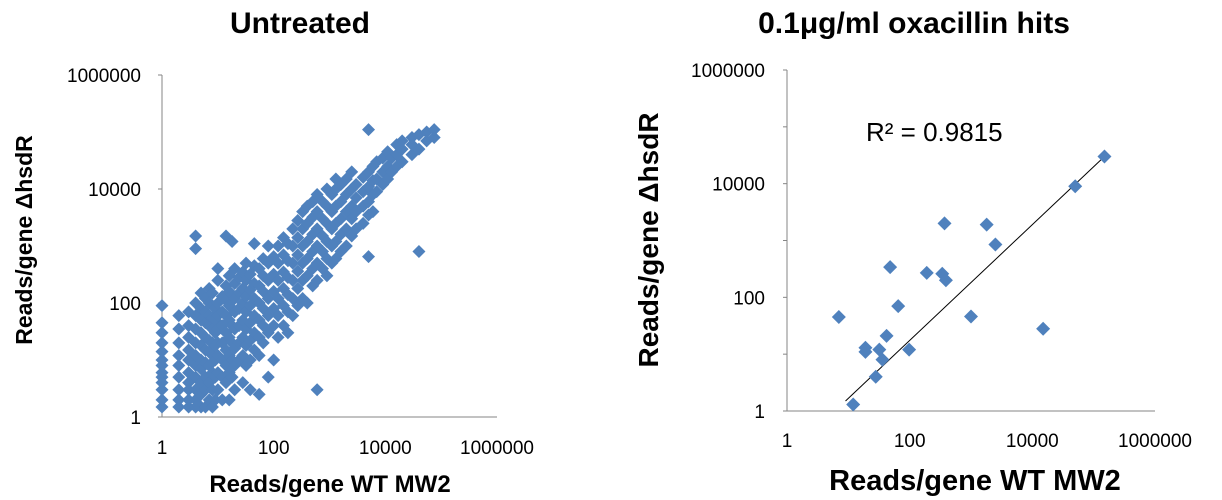  I want to click on chart1-y-tick-label: 10000, so click(114, 190).